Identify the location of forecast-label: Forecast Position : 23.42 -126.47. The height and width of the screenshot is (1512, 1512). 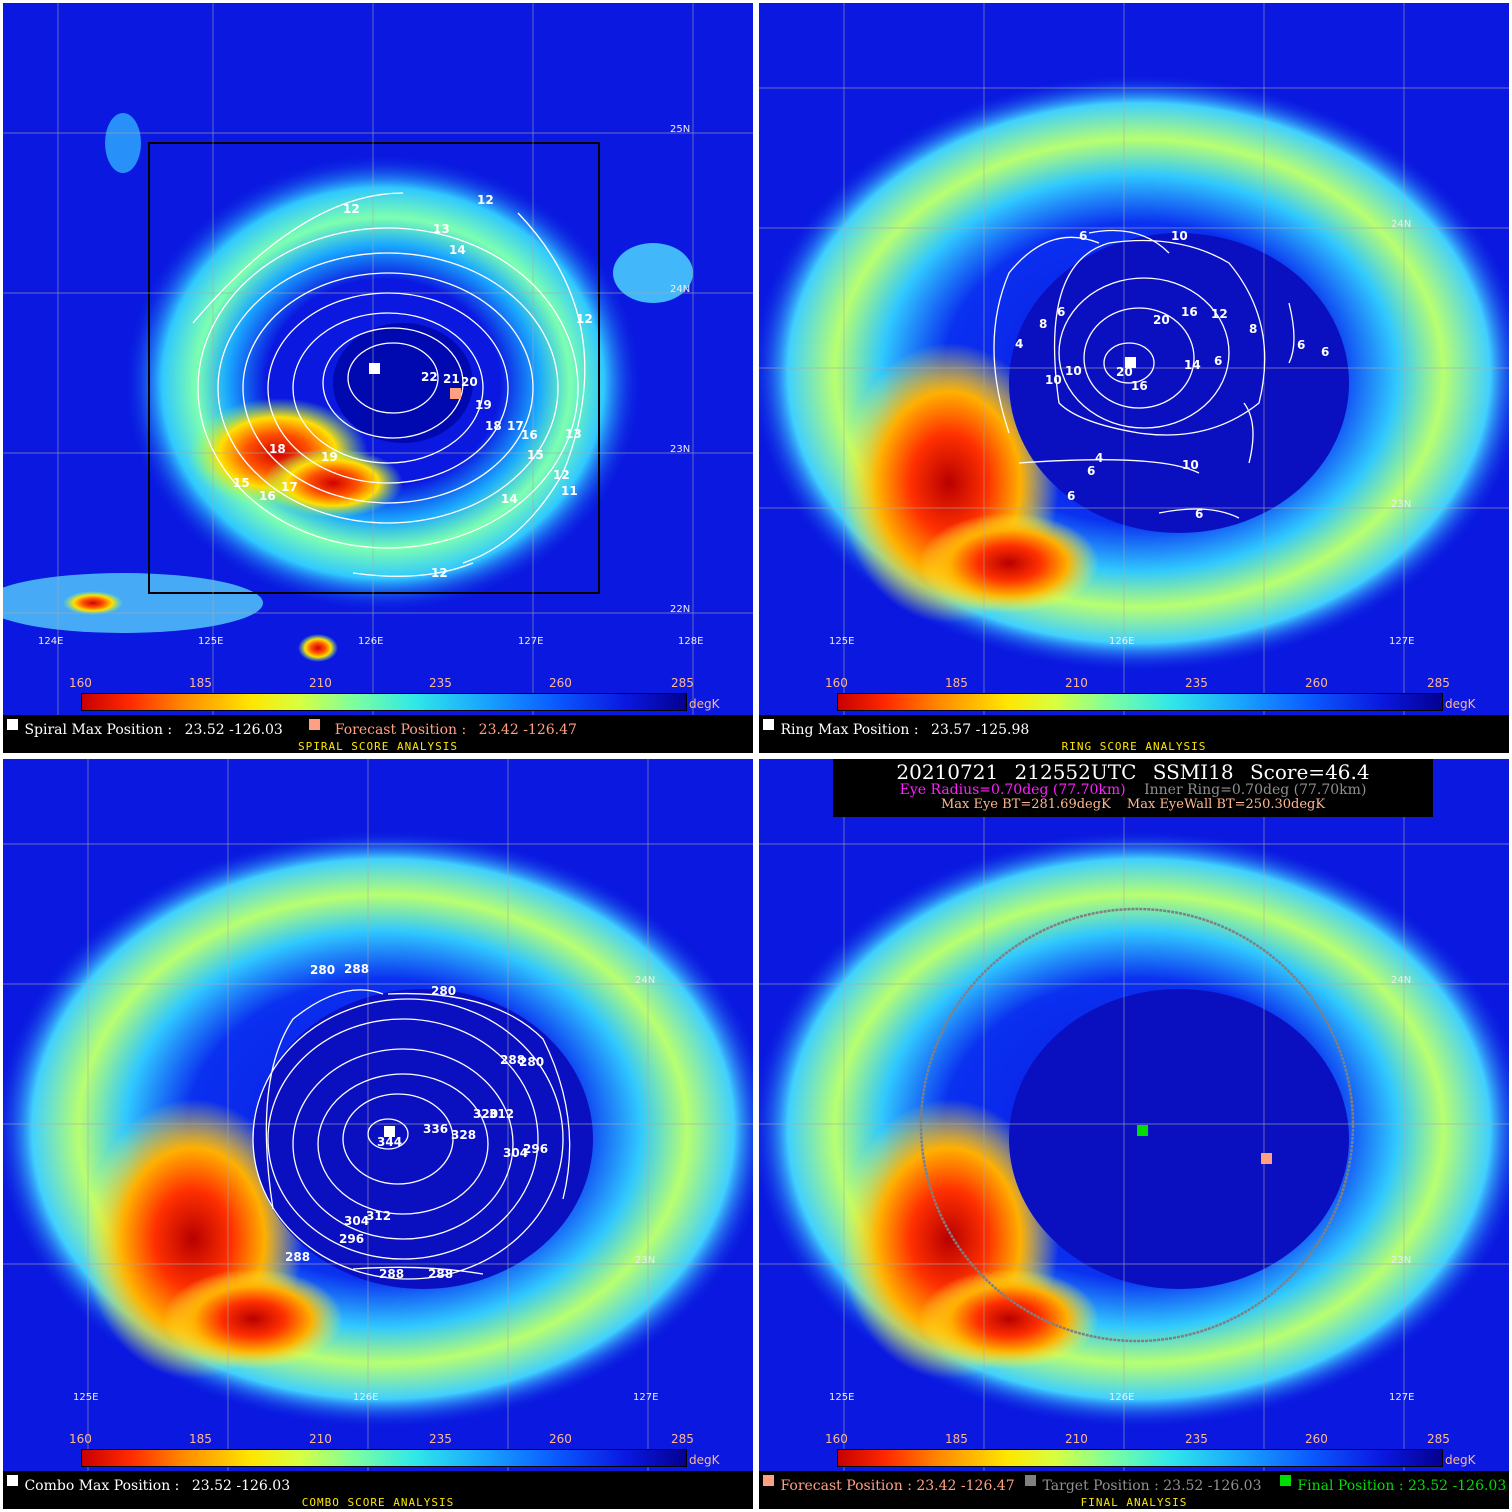
(897, 1486).